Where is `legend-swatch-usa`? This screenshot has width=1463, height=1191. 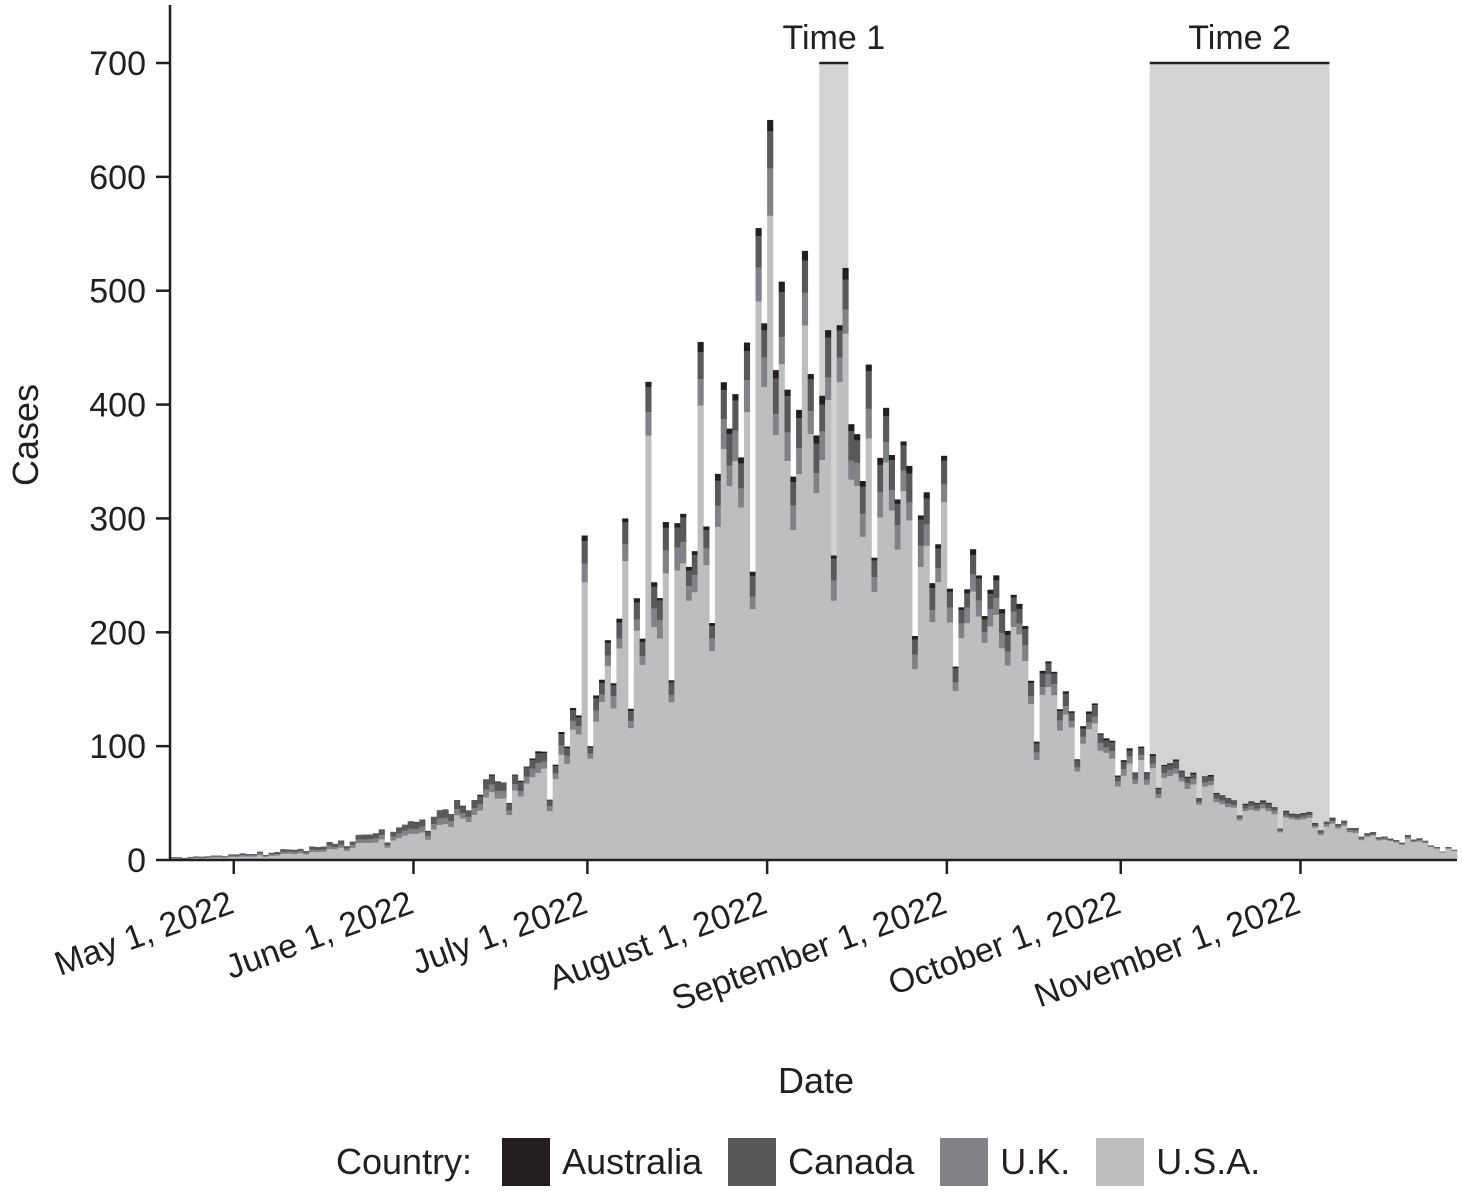 legend-swatch-usa is located at coordinates (1120, 1162).